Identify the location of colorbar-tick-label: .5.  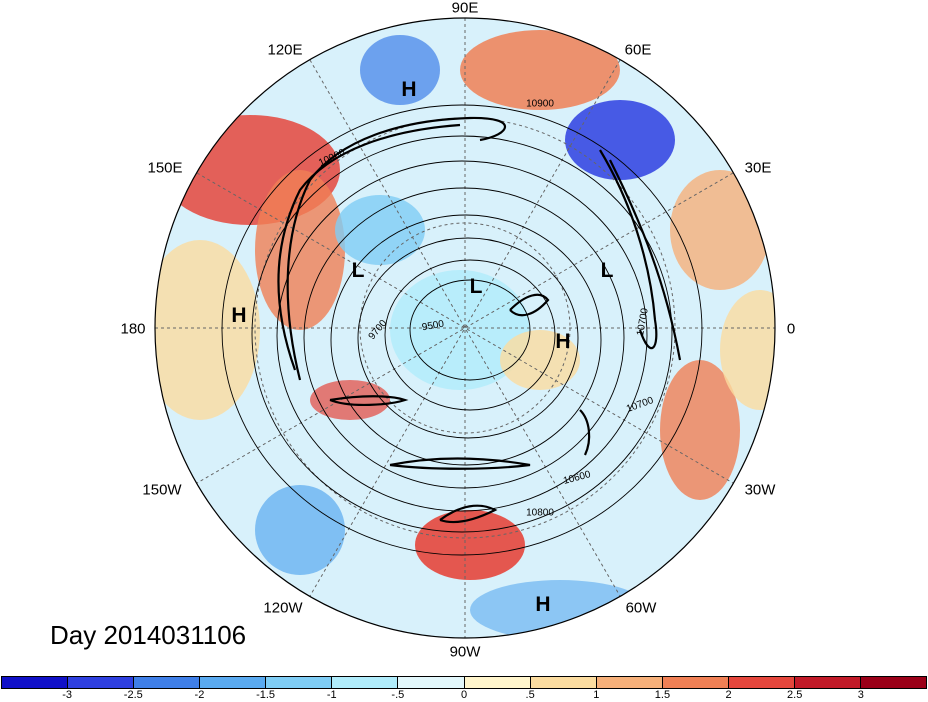
(530, 695).